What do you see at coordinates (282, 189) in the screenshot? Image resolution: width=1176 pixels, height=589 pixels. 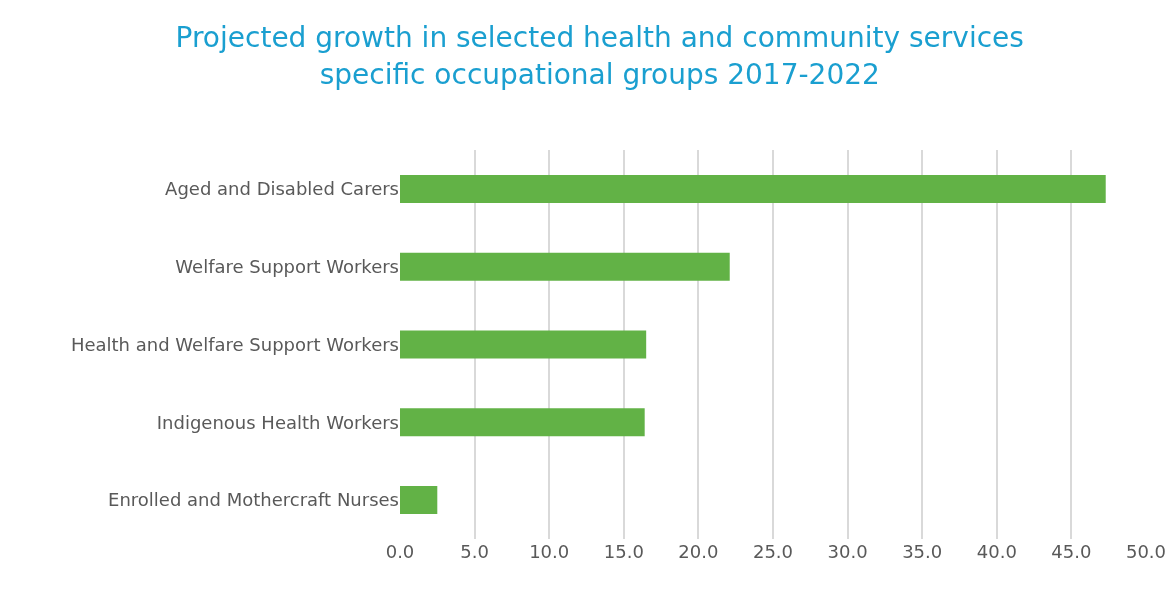 I see `y-tick-label: Aged and Disabled Carers` at bounding box center [282, 189].